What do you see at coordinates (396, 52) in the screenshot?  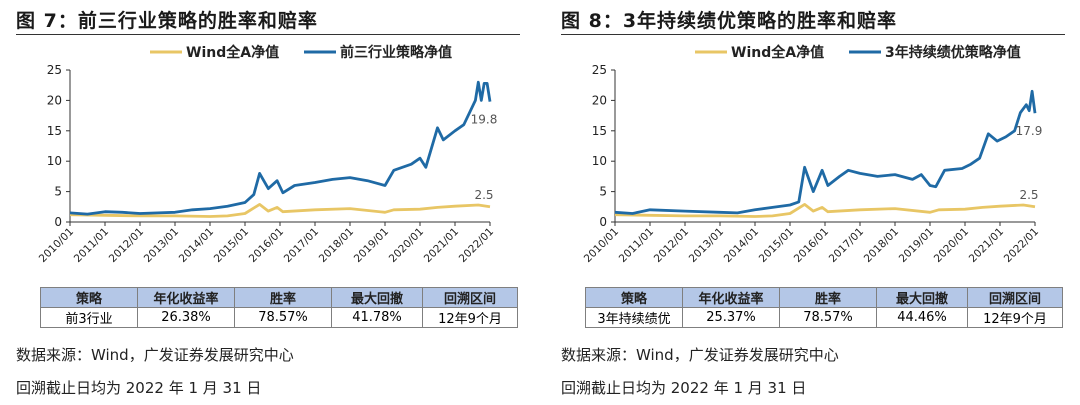 I see `legend-label: 前三行业策略净值` at bounding box center [396, 52].